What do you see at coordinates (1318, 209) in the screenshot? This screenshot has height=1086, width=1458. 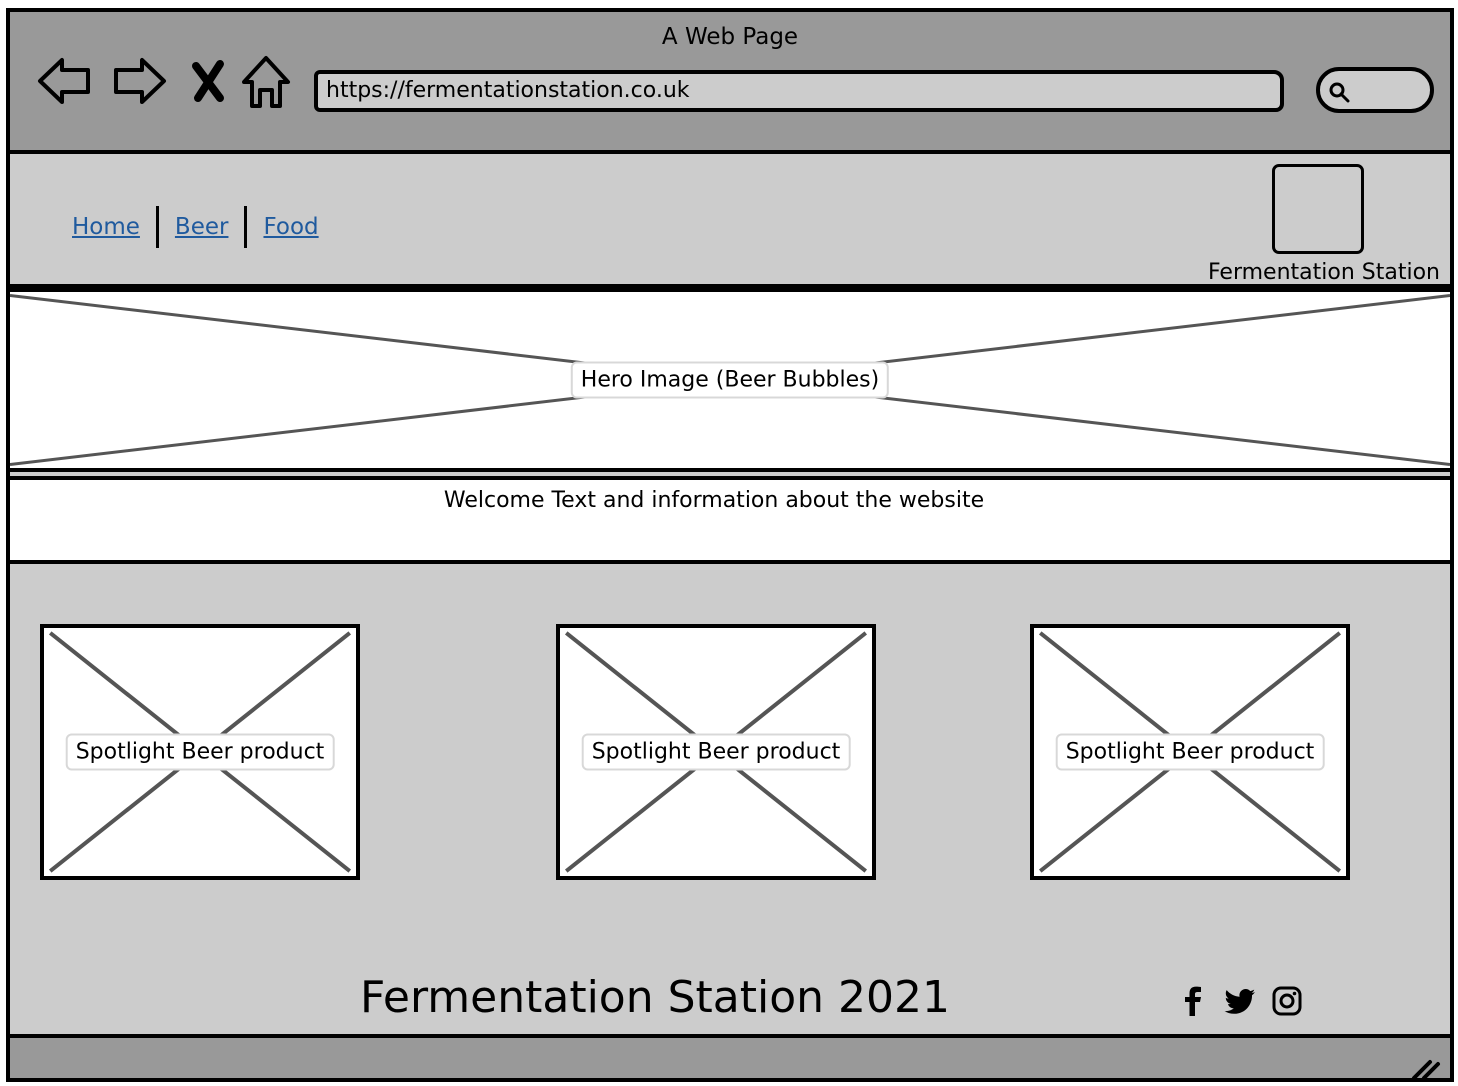 I see `site-logo` at bounding box center [1318, 209].